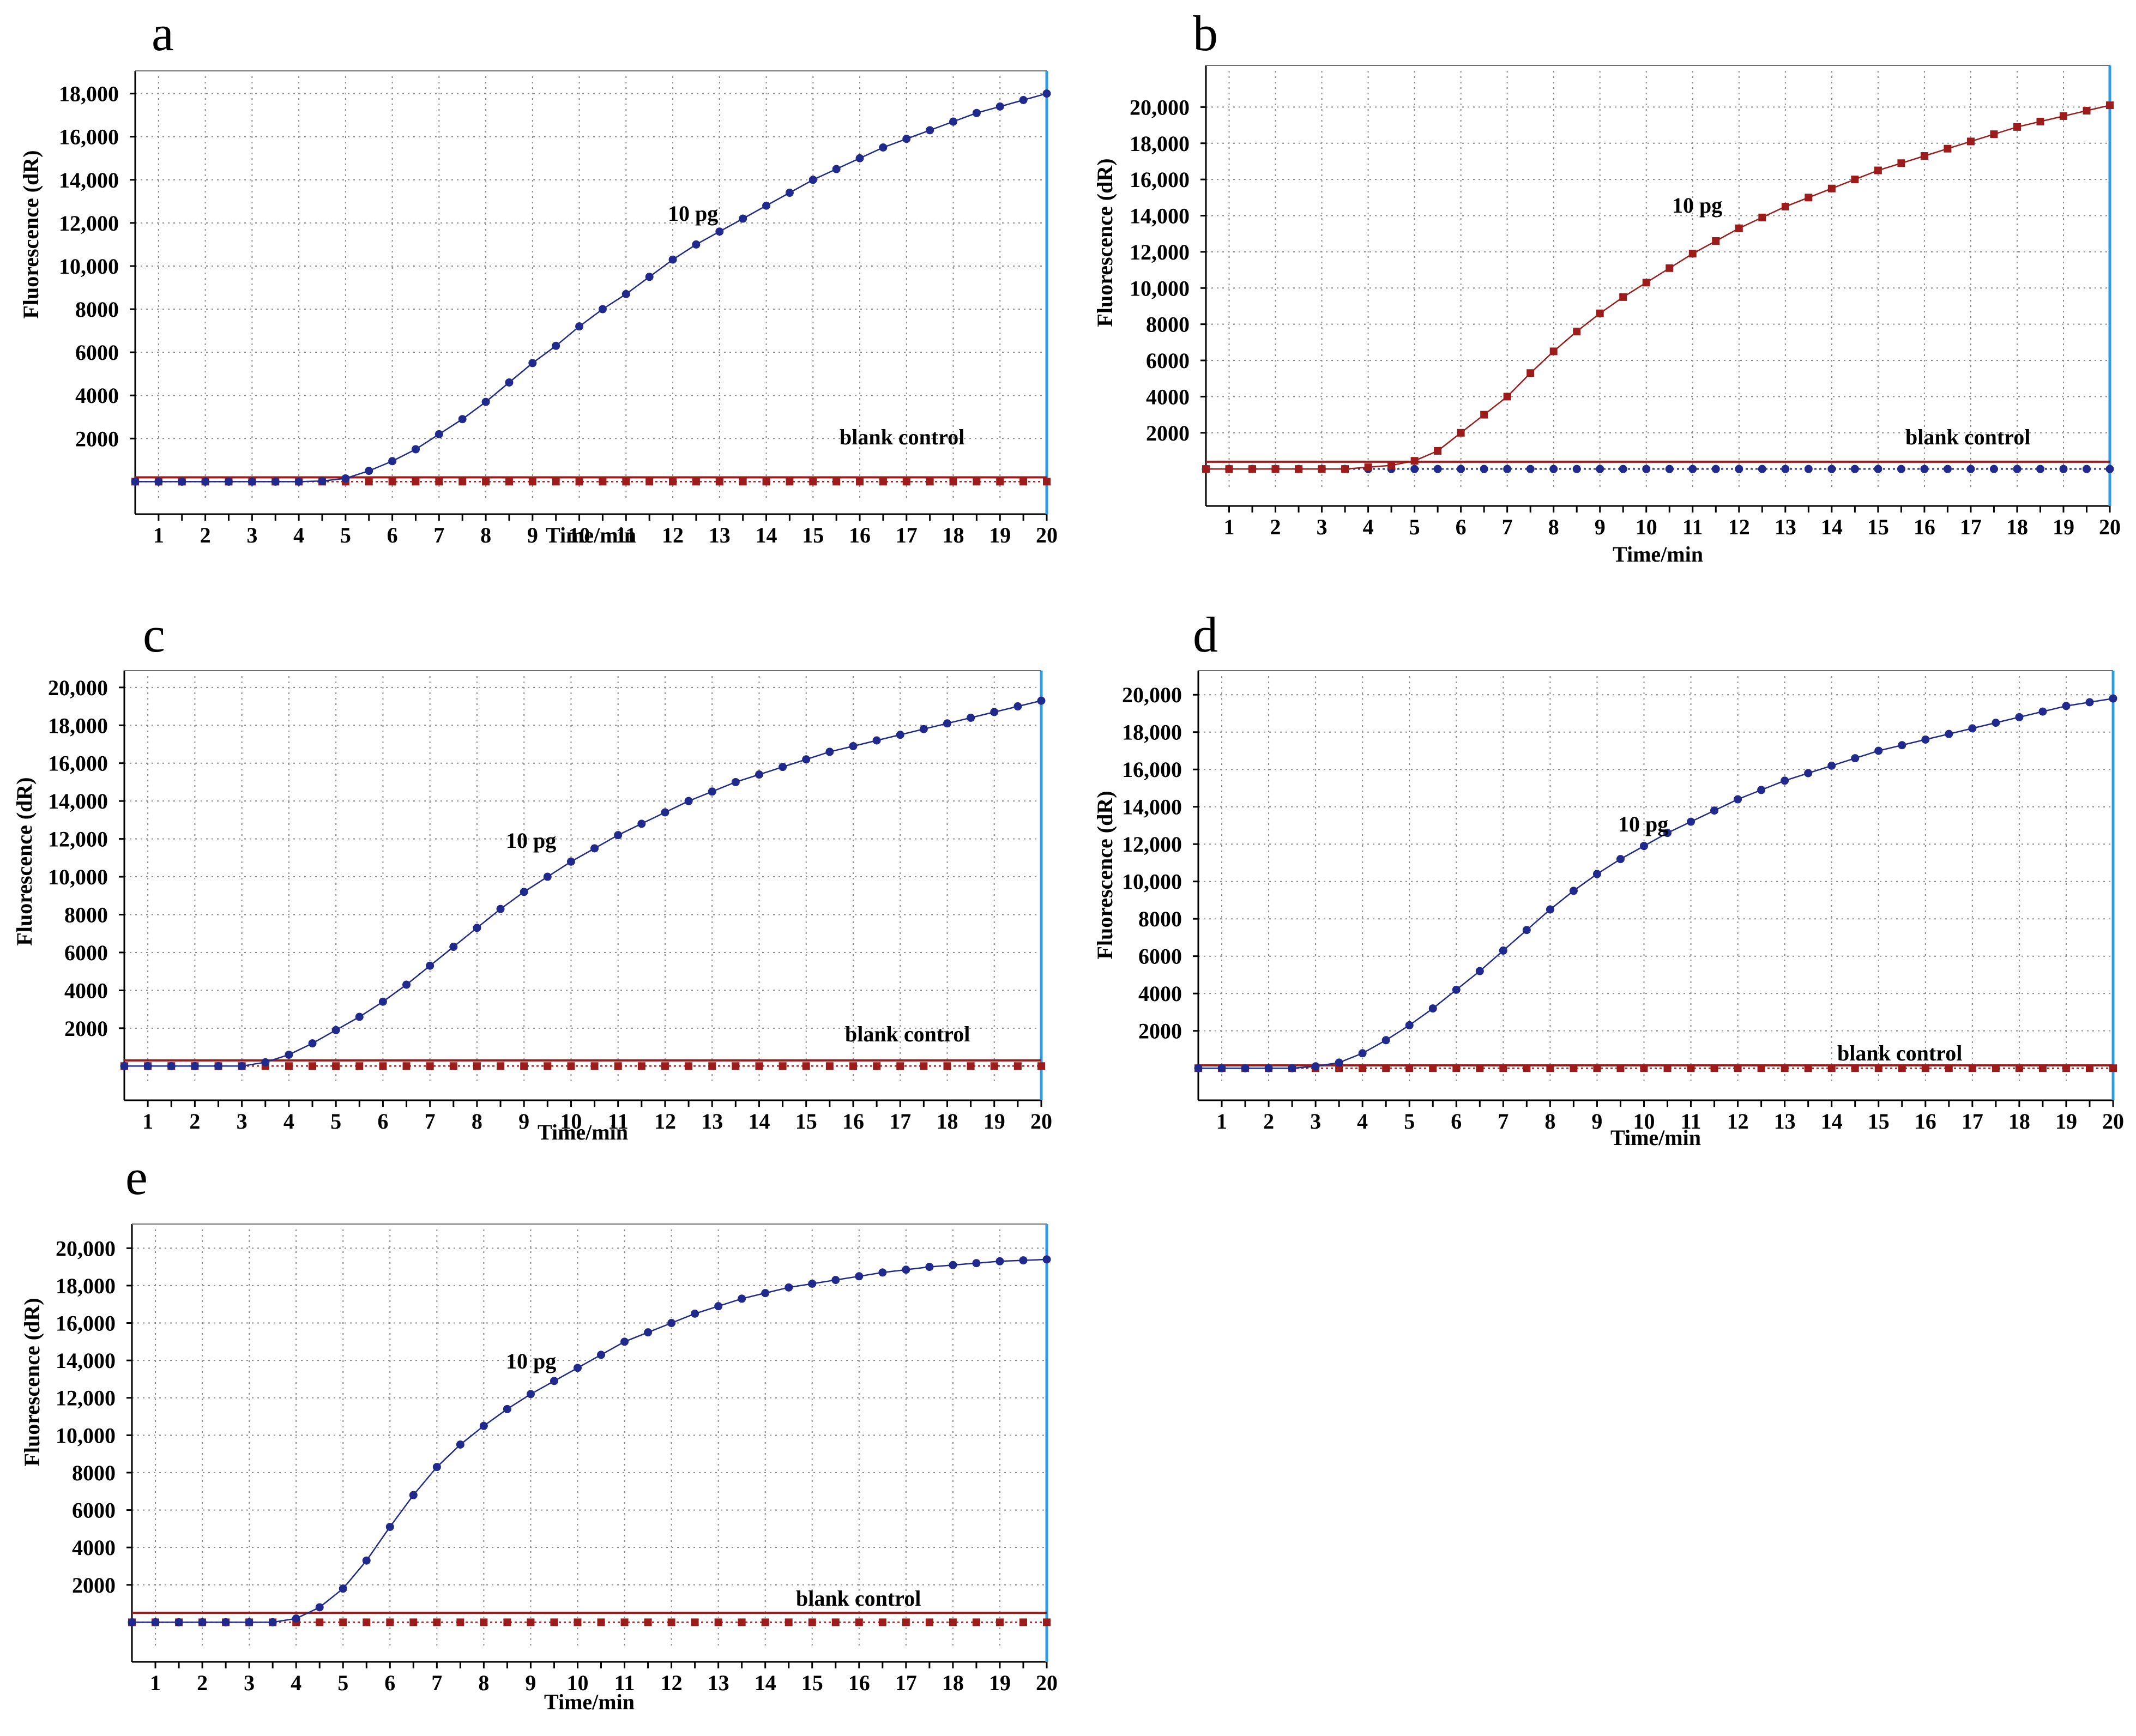 The image size is (2136, 1736). What do you see at coordinates (1205, 634) in the screenshot?
I see `panel-letter: d` at bounding box center [1205, 634].